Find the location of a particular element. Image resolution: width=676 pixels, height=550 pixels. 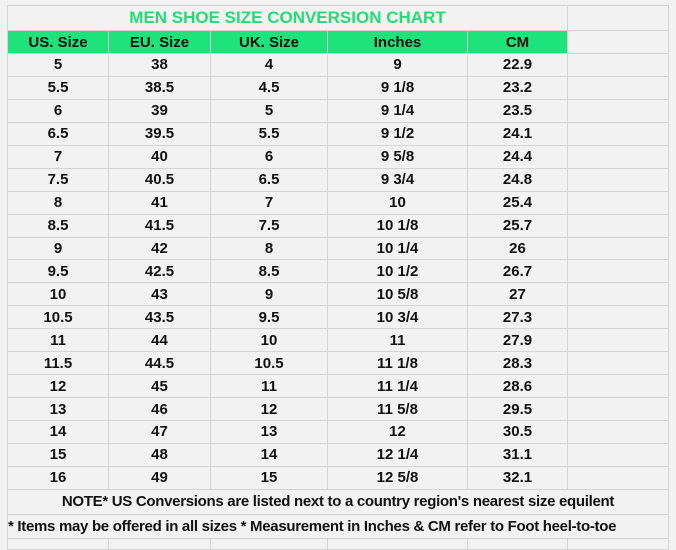

cell-cm: 29.5 is located at coordinates (517, 409).